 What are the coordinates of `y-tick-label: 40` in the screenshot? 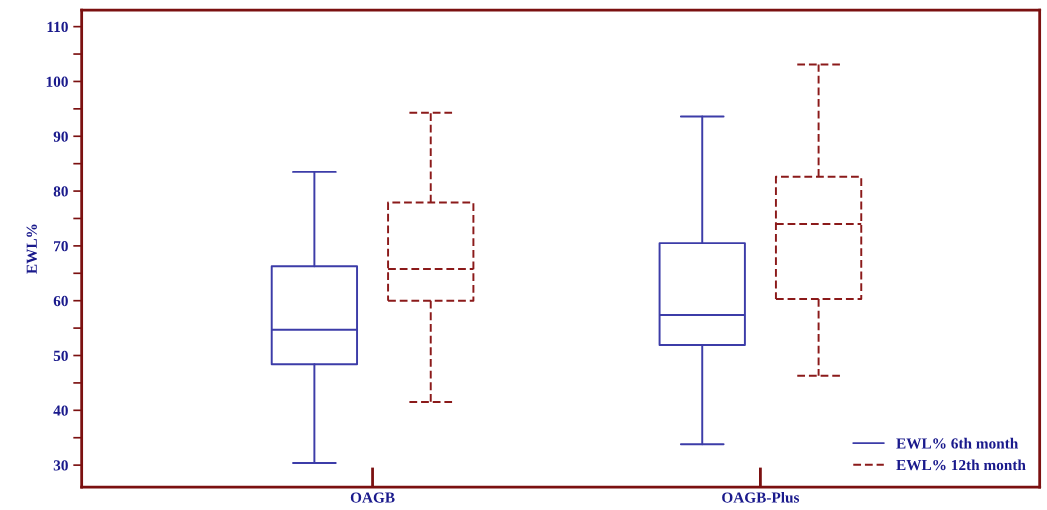 It's located at (60, 410).